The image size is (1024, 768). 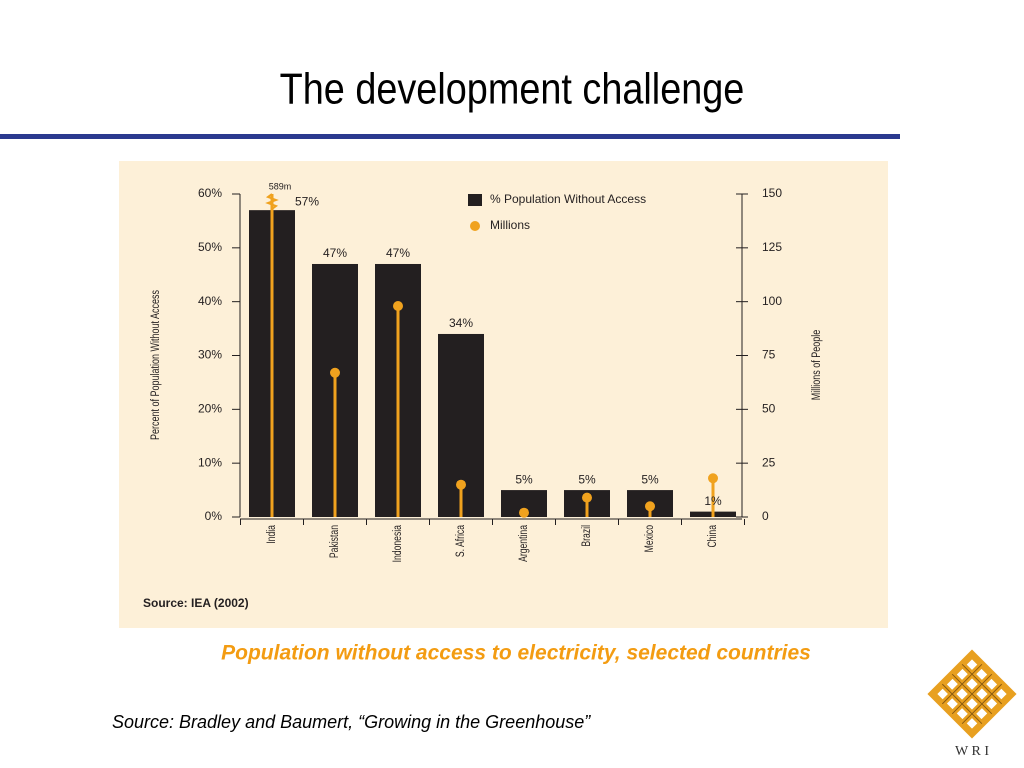 I want to click on y2-tick-label: 100, so click(x=772, y=301).